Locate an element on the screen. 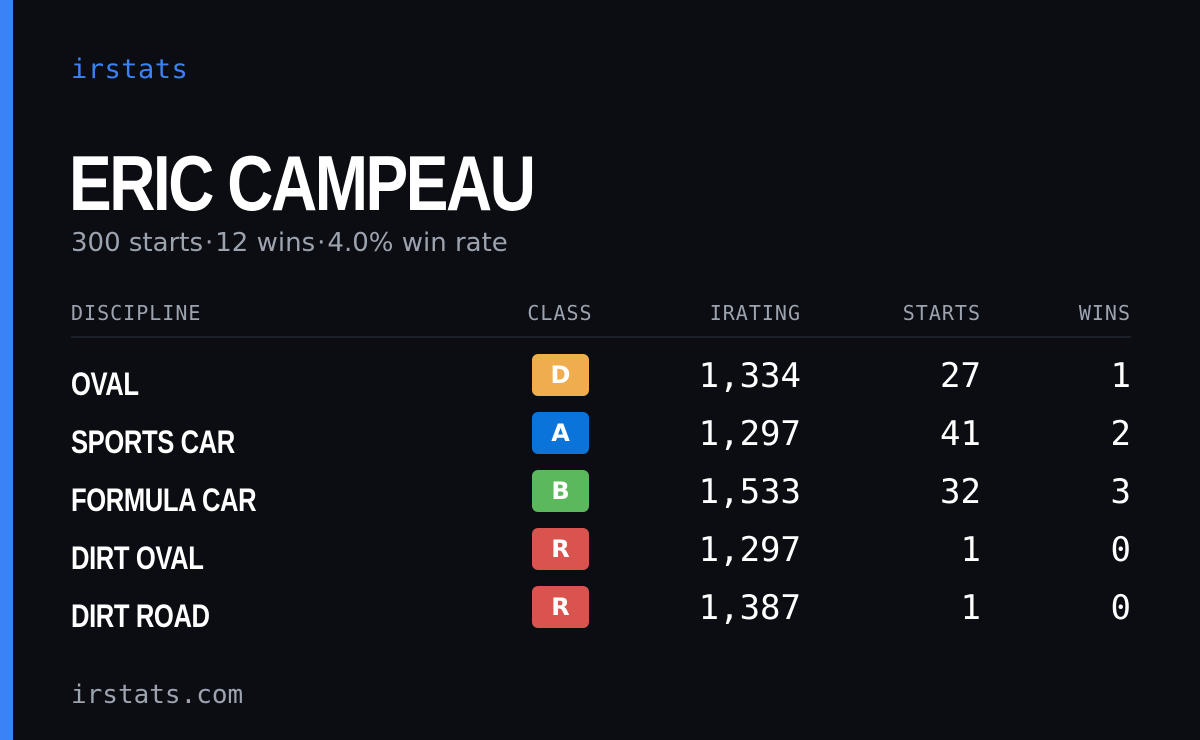 The height and width of the screenshot is (740, 1200). discipline-name: DIRT OVAL is located at coordinates (137, 558).